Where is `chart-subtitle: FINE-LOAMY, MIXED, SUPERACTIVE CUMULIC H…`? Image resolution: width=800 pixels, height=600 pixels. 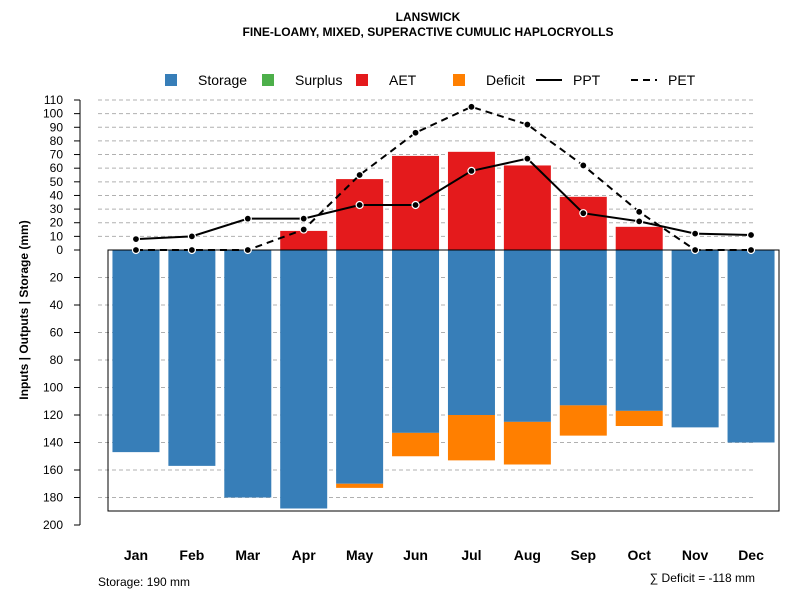
chart-subtitle: FINE-LOAMY, MIXED, SUPERACTIVE CUMULIC H… is located at coordinates (428, 32).